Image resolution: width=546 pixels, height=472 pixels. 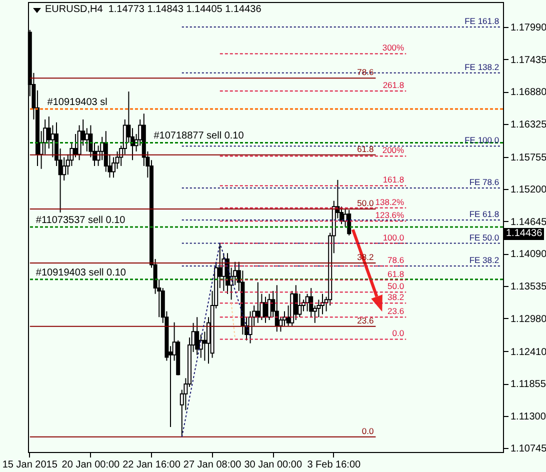 I want to click on series-label: 200%, so click(x=393, y=150).